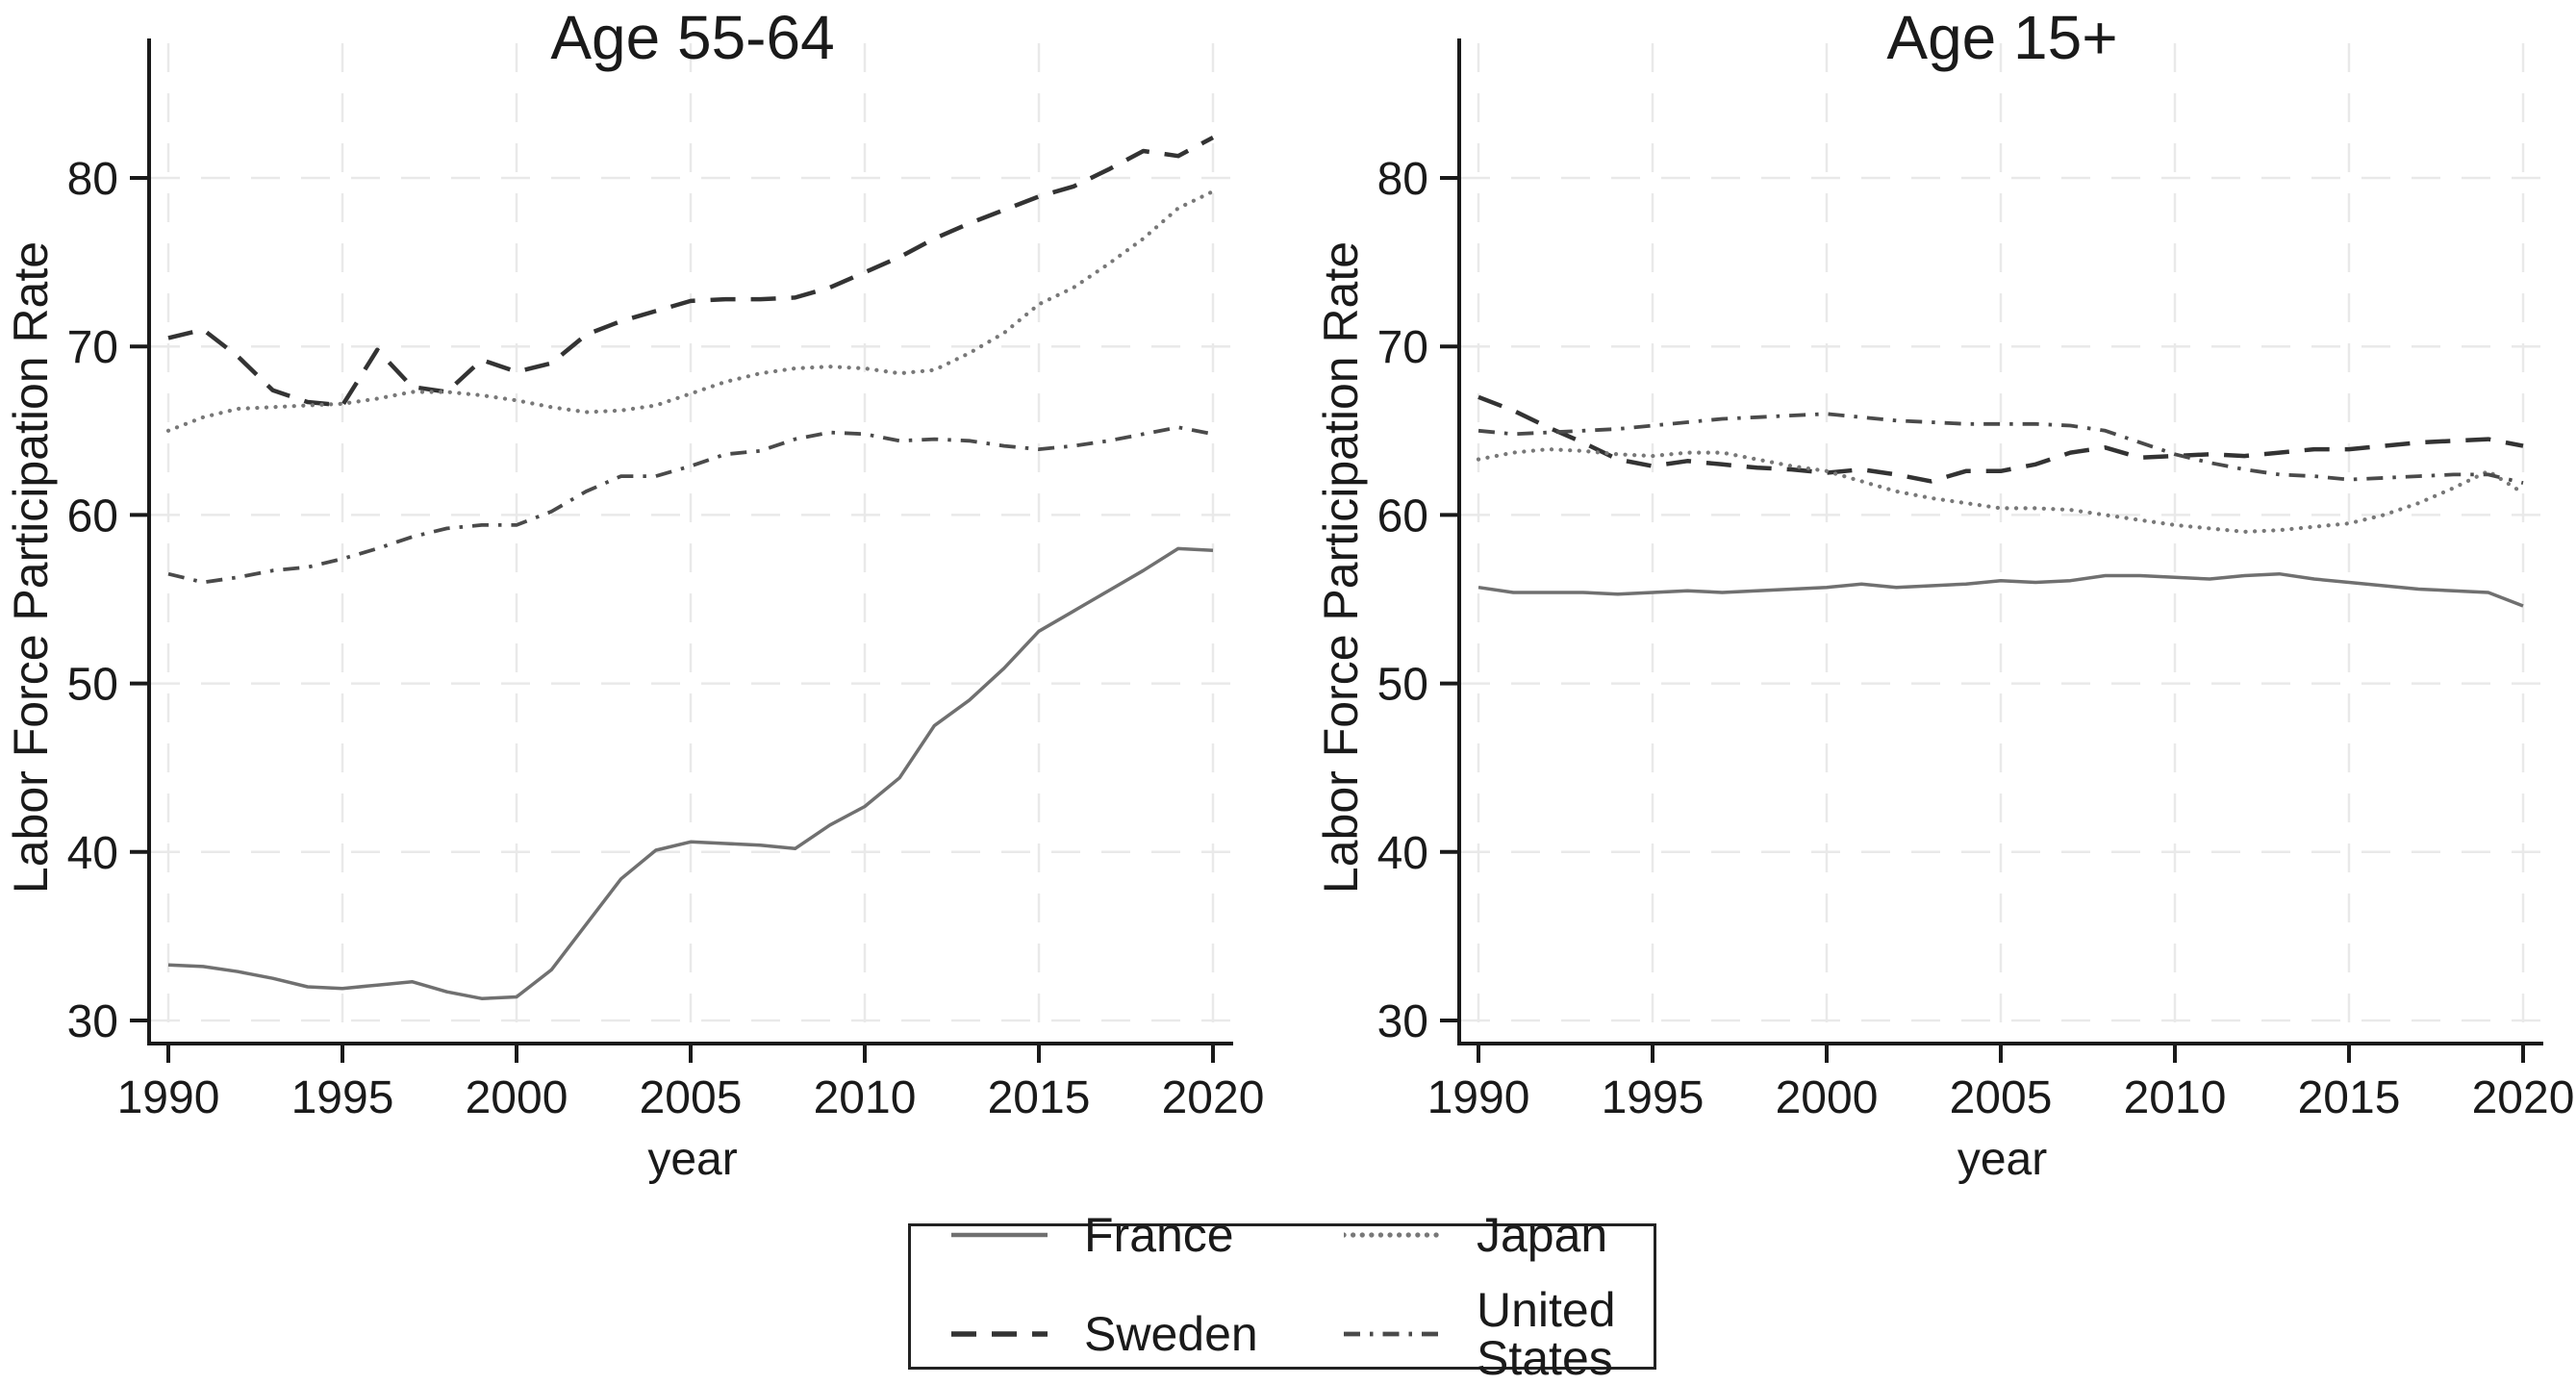 The height and width of the screenshot is (1385, 2576). I want to click on panel-title-age-55-64: Age 55-64, so click(693, 37).